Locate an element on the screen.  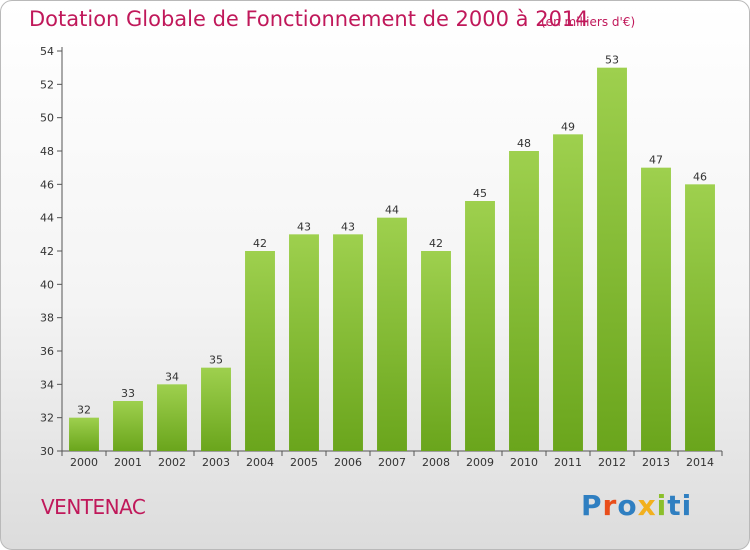
y-tick-label: 30 is located at coordinates (47, 451).